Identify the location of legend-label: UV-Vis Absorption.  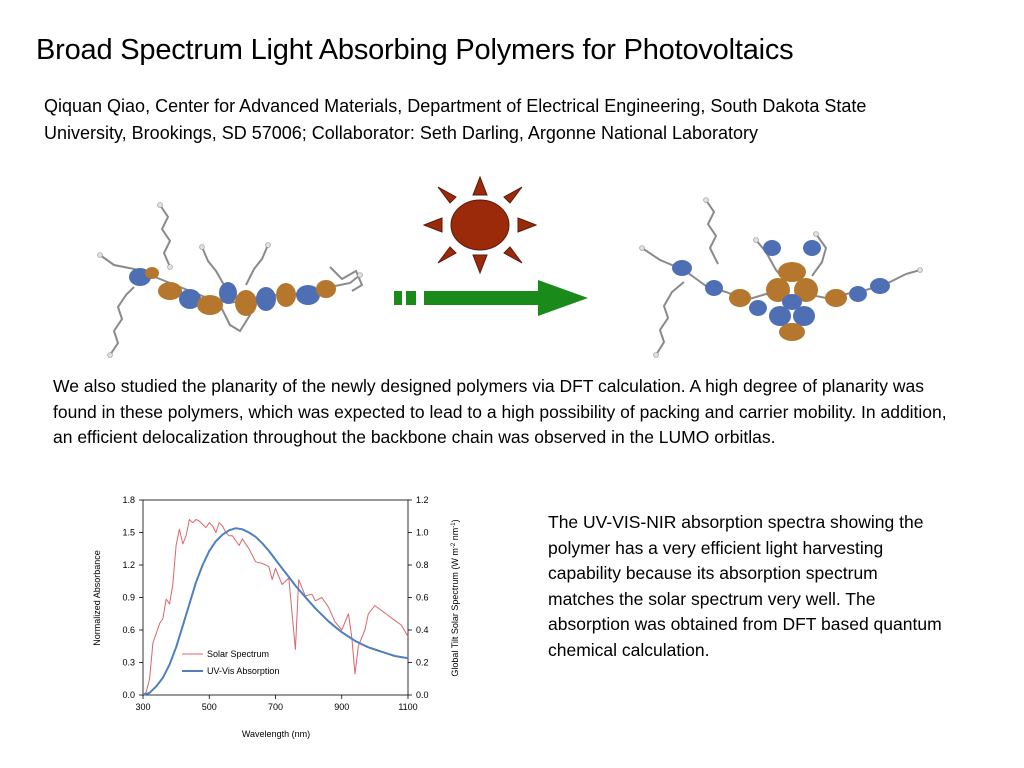
(243, 671).